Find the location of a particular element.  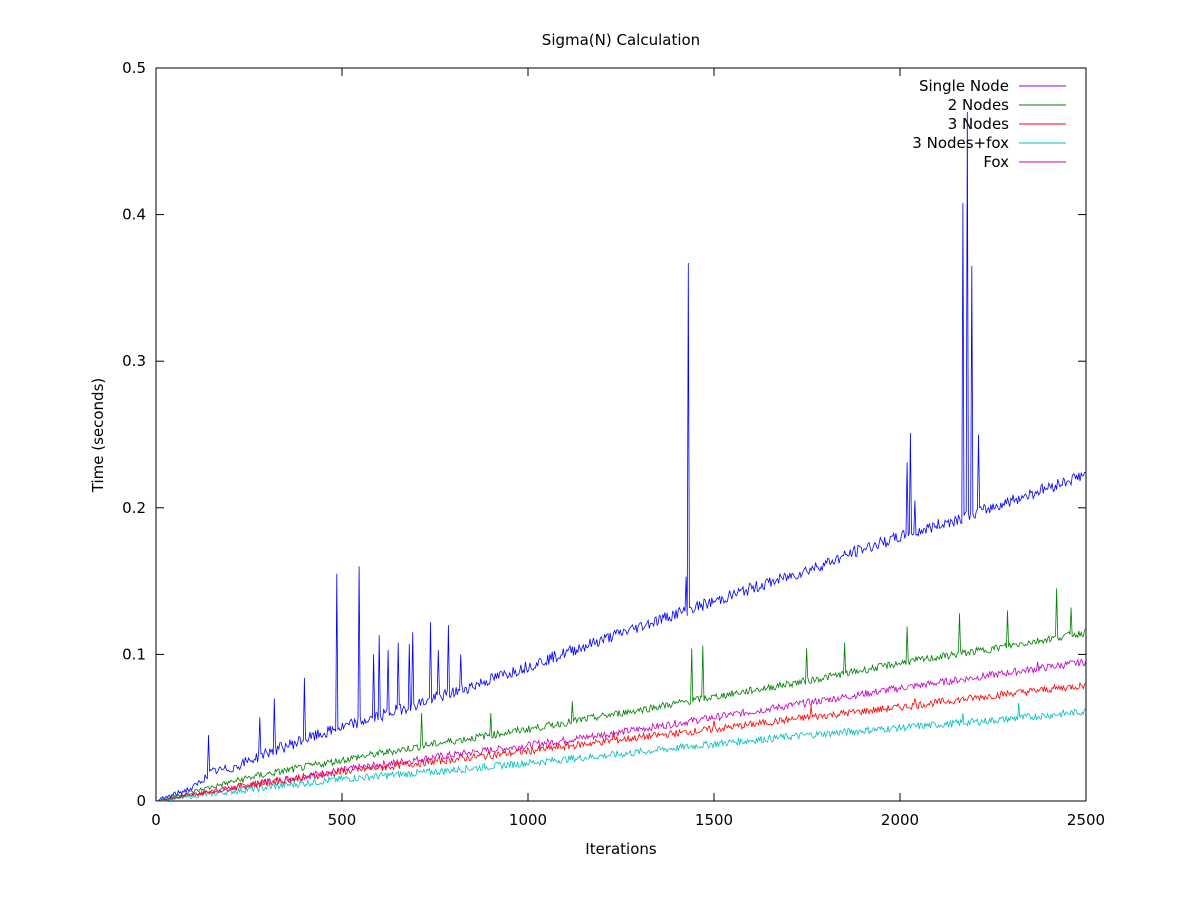

y-tick-label: 0.2 is located at coordinates (134, 508).